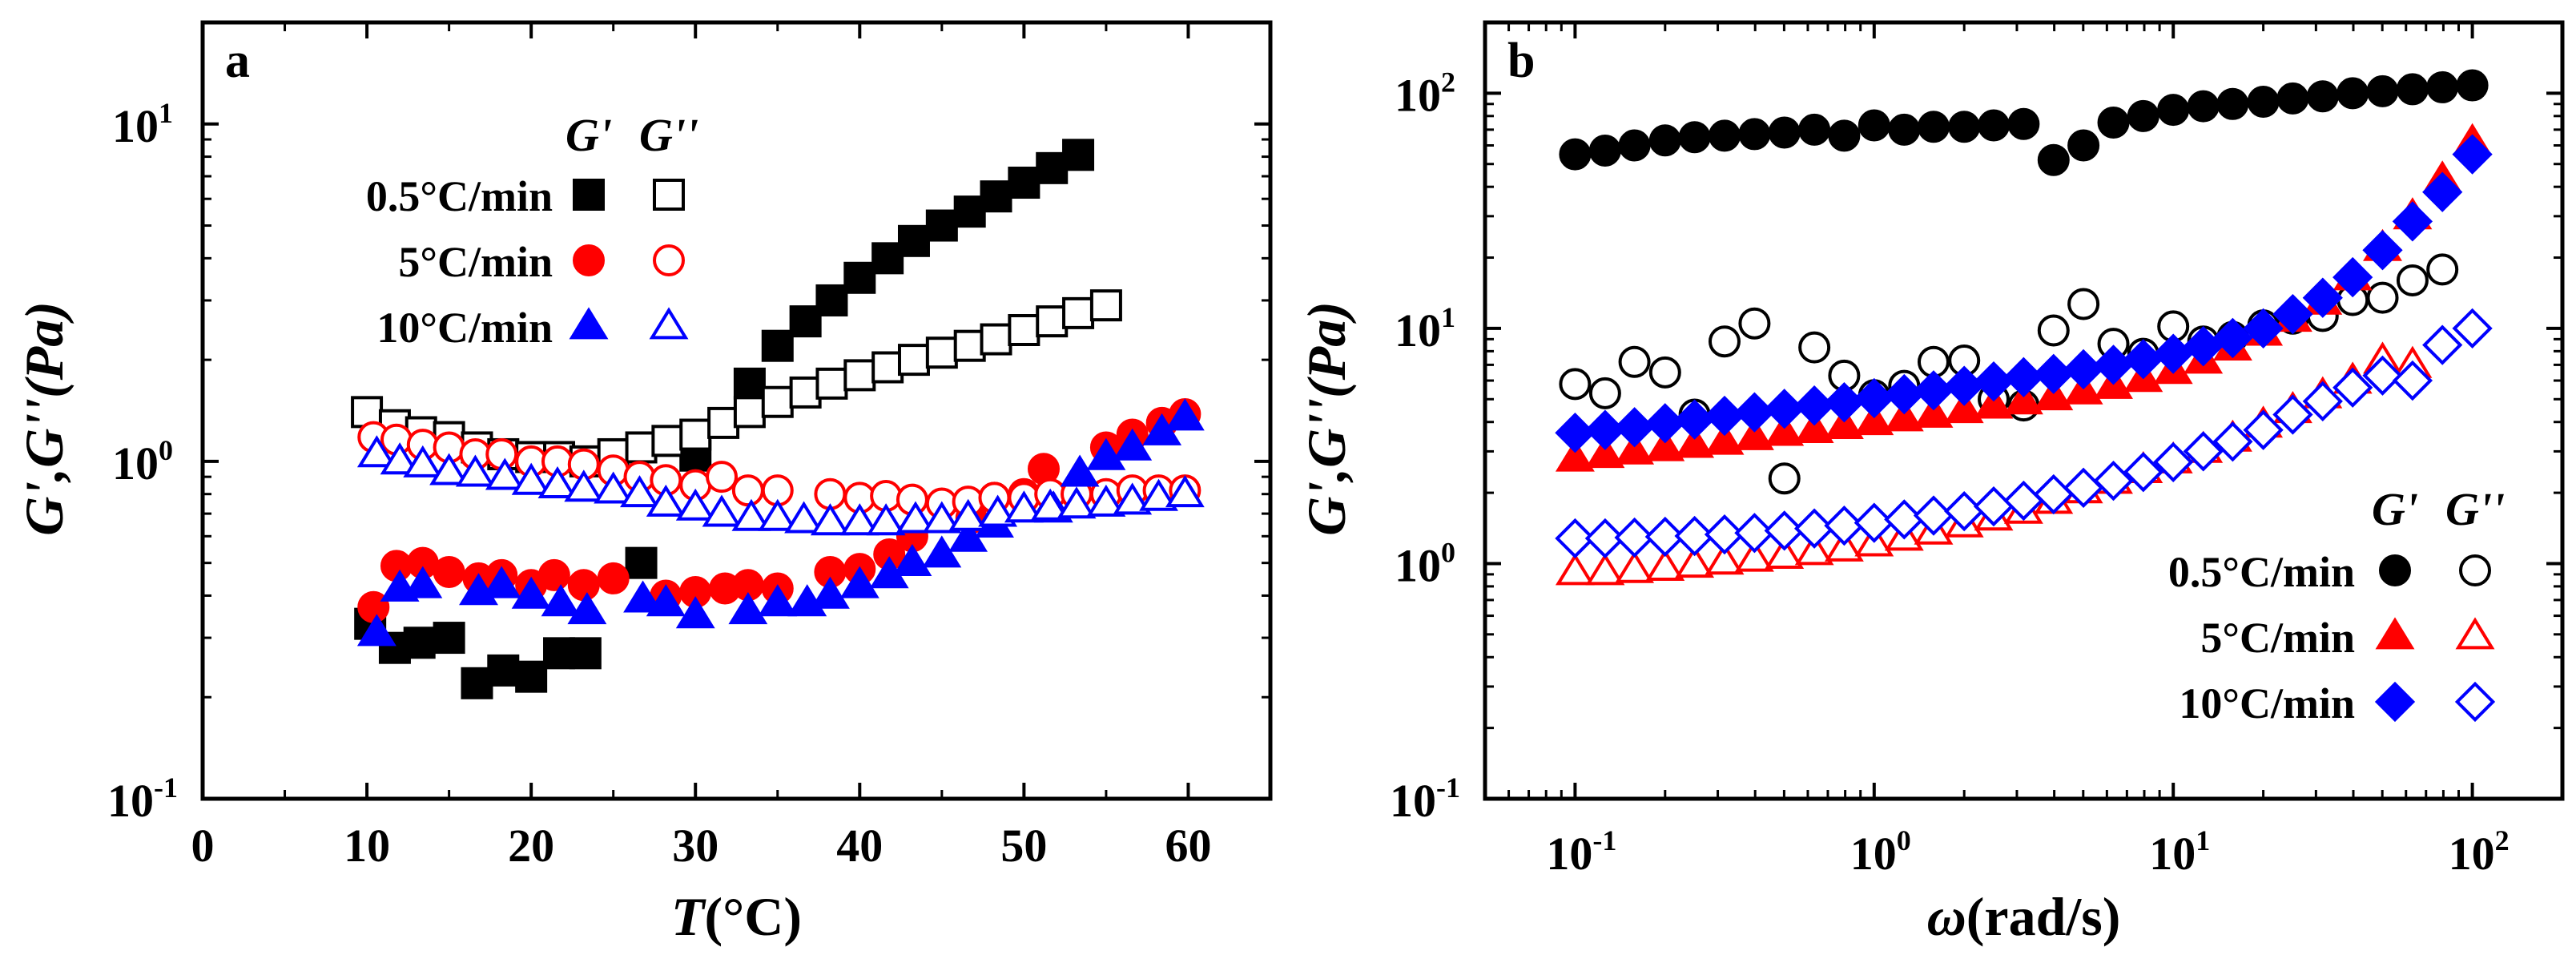  I want to click on legend-marker-open, so click(669, 260).